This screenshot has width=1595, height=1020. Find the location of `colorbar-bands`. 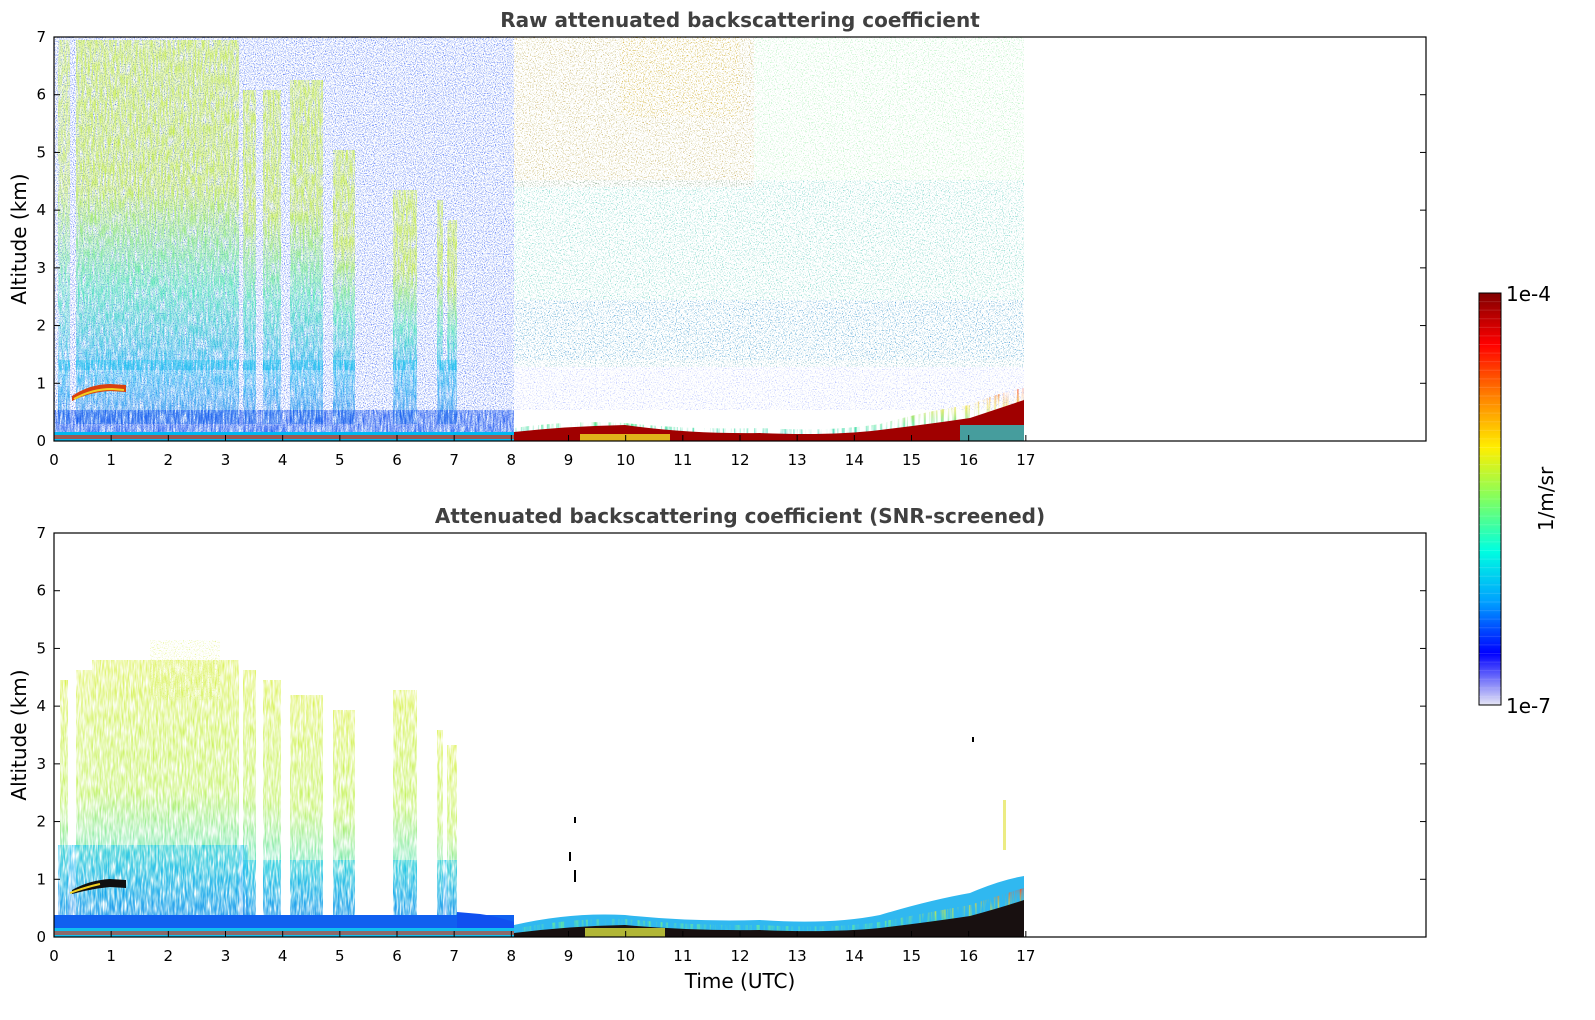

colorbar-bands is located at coordinates (1490, 499).